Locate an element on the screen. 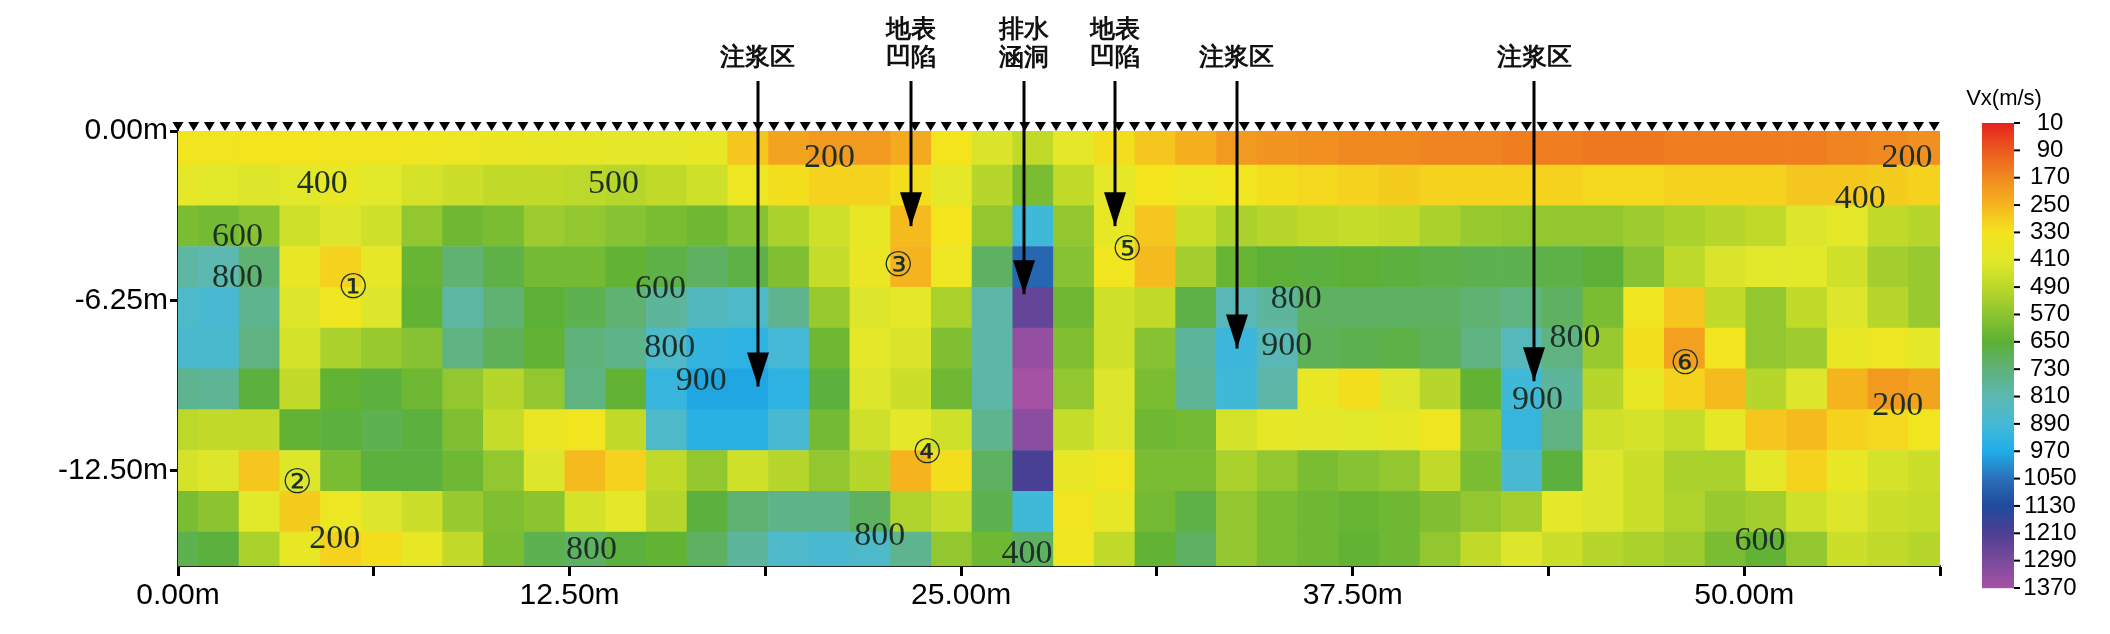  y-tick-label: 0.00m is located at coordinates (126, 129).